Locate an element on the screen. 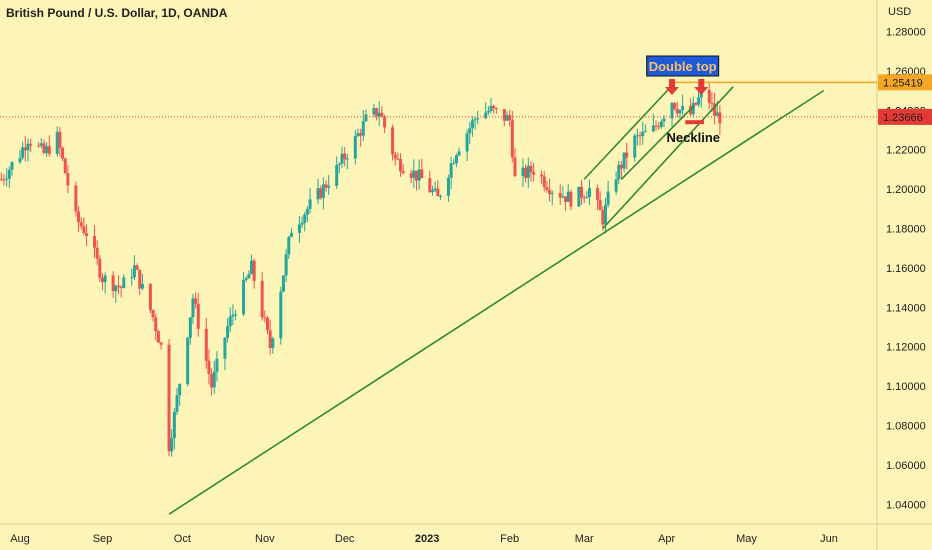  resistance-price-tag is located at coordinates (905, 82).